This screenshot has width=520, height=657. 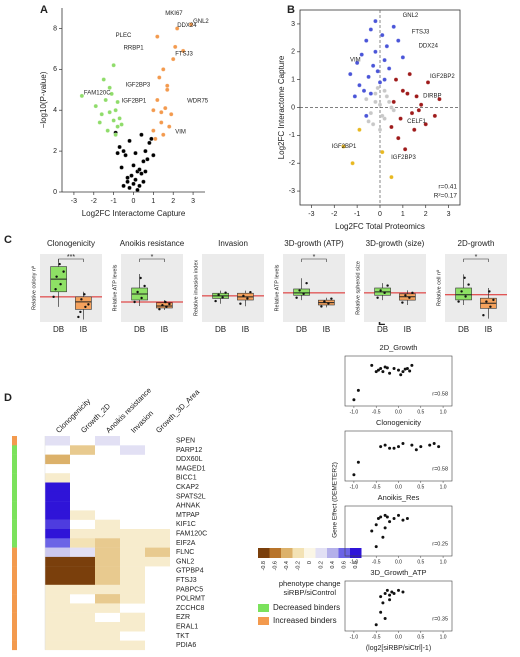 I want to click on legend-title: phenotype change, so click(x=310, y=583).